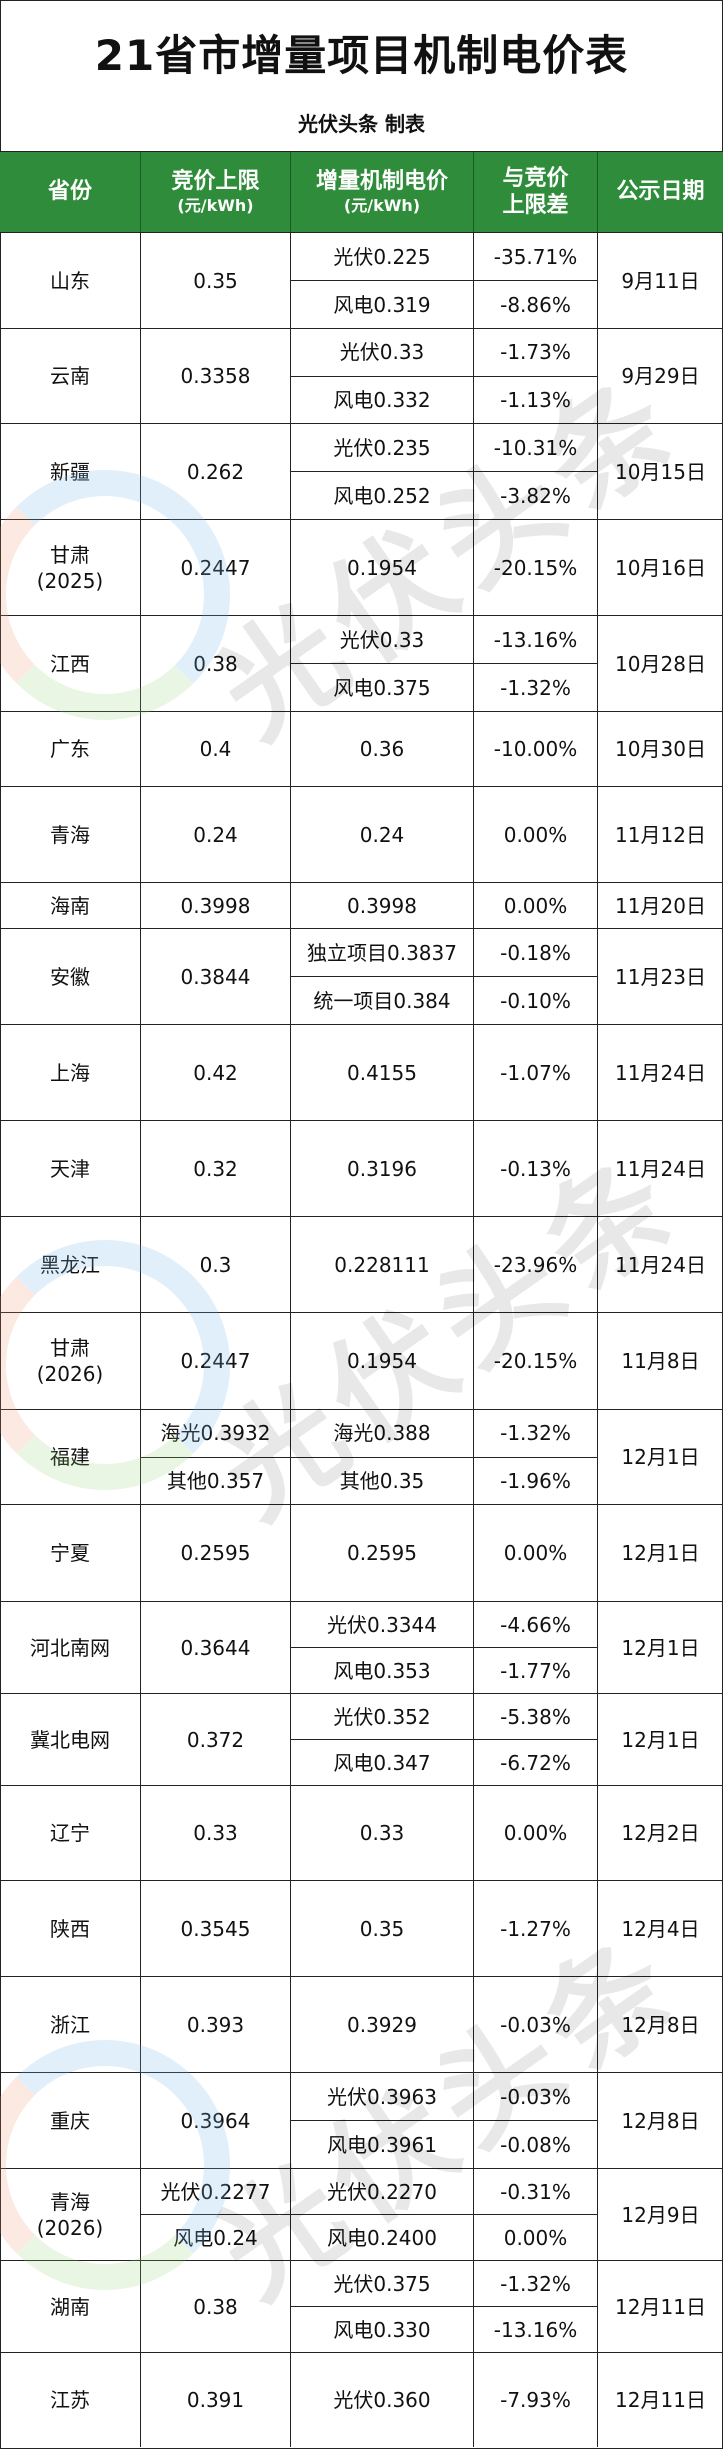  What do you see at coordinates (660, 1072) in the screenshot?
I see `date-cell: 11月24日` at bounding box center [660, 1072].